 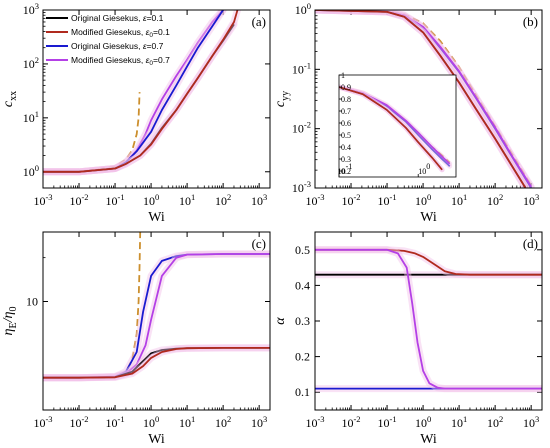 What do you see at coordinates (346, 135) in the screenshot?
I see `inset-y-tick-label: 0.5` at bounding box center [346, 135].